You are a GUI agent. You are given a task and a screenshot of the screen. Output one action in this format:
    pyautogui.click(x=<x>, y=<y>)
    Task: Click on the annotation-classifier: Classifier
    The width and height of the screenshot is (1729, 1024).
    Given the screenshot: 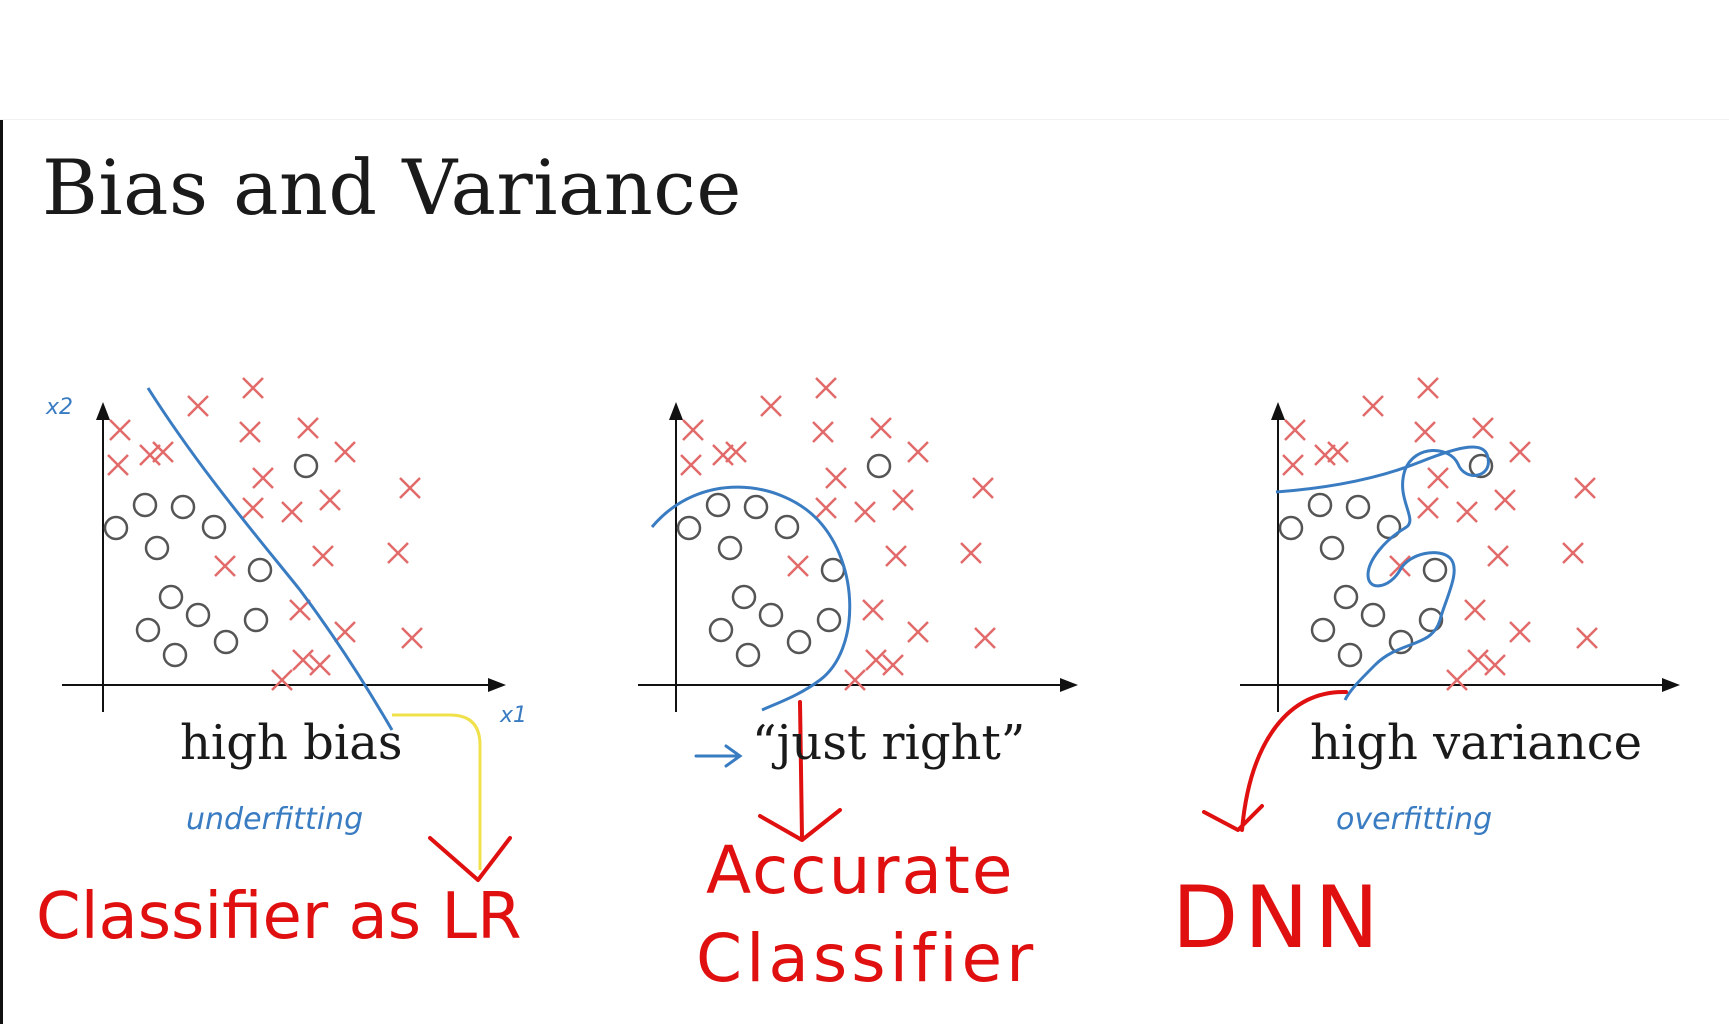 What is the action you would take?
    pyautogui.click(x=867, y=958)
    